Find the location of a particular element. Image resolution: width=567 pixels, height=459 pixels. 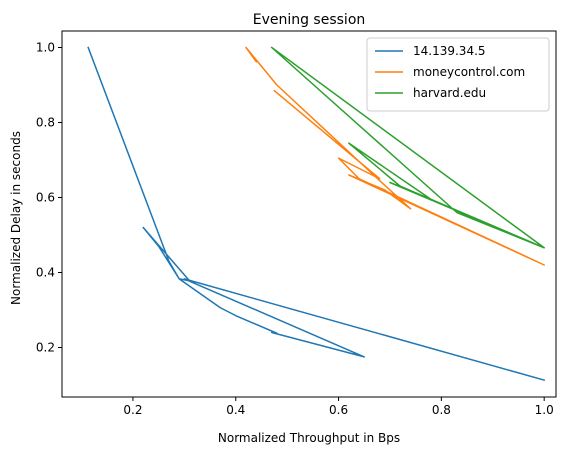

x-tick-label: 0.2 is located at coordinates (132, 410).